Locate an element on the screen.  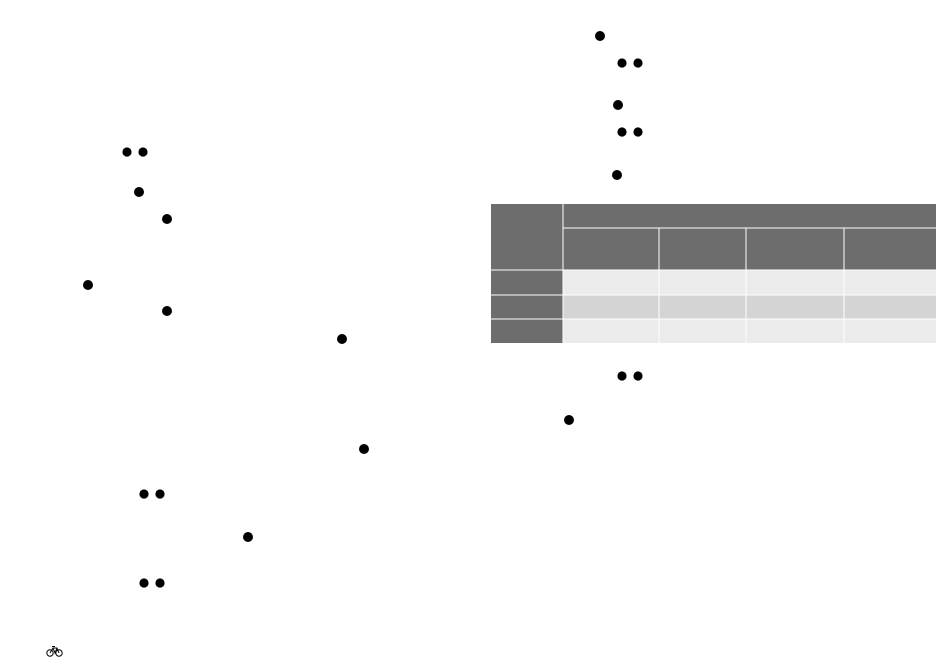
table is located at coordinates (713, 273).